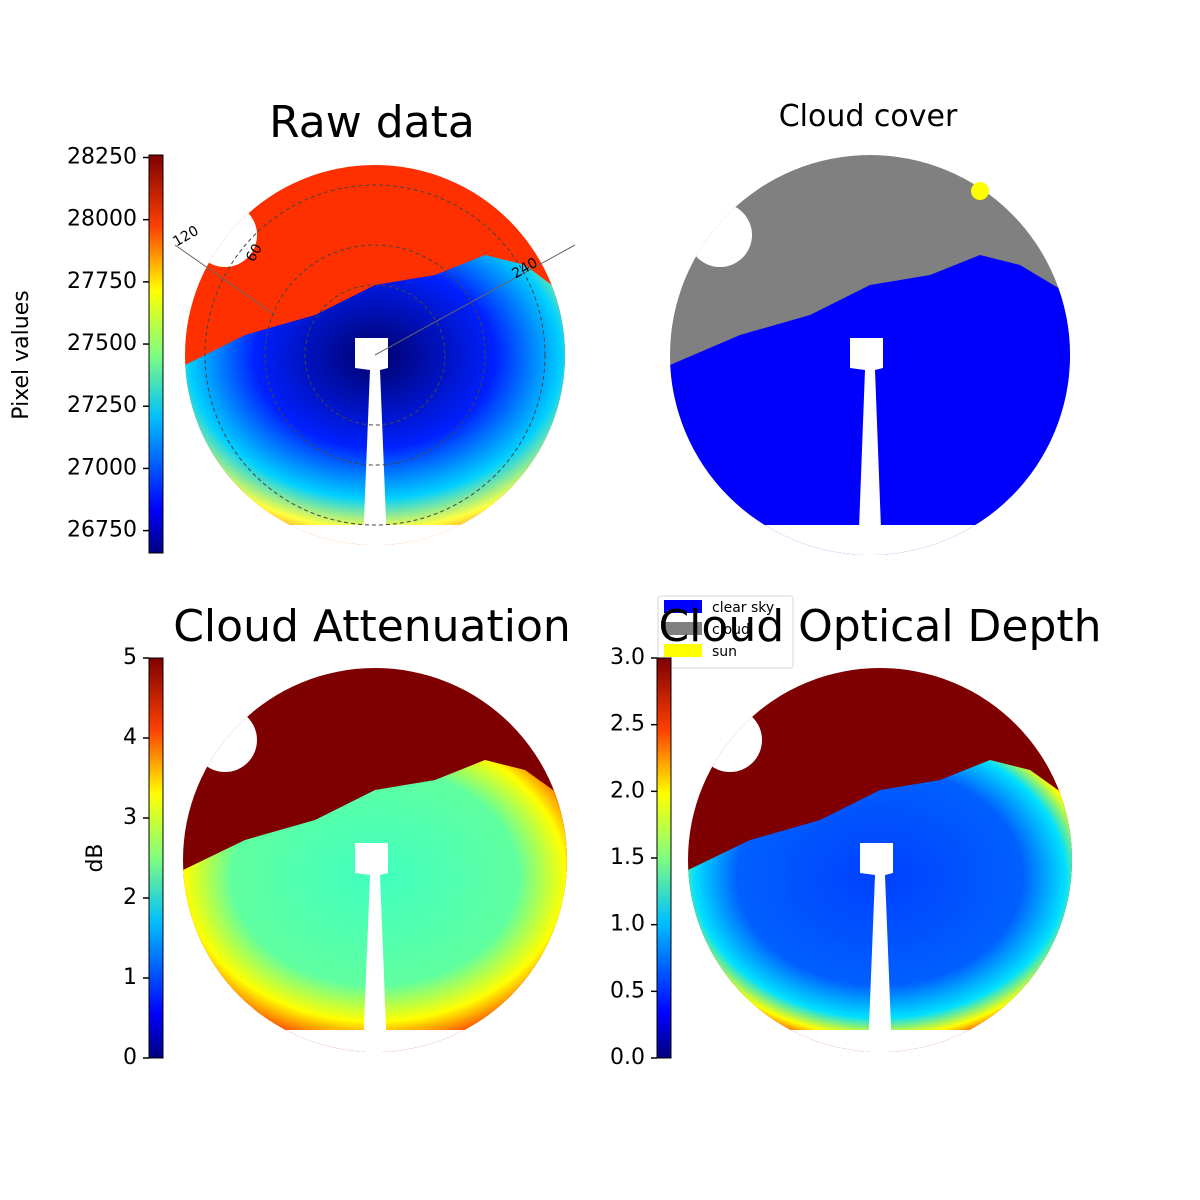  I want to click on colorbar-tick-label: 0, so click(130, 1057).